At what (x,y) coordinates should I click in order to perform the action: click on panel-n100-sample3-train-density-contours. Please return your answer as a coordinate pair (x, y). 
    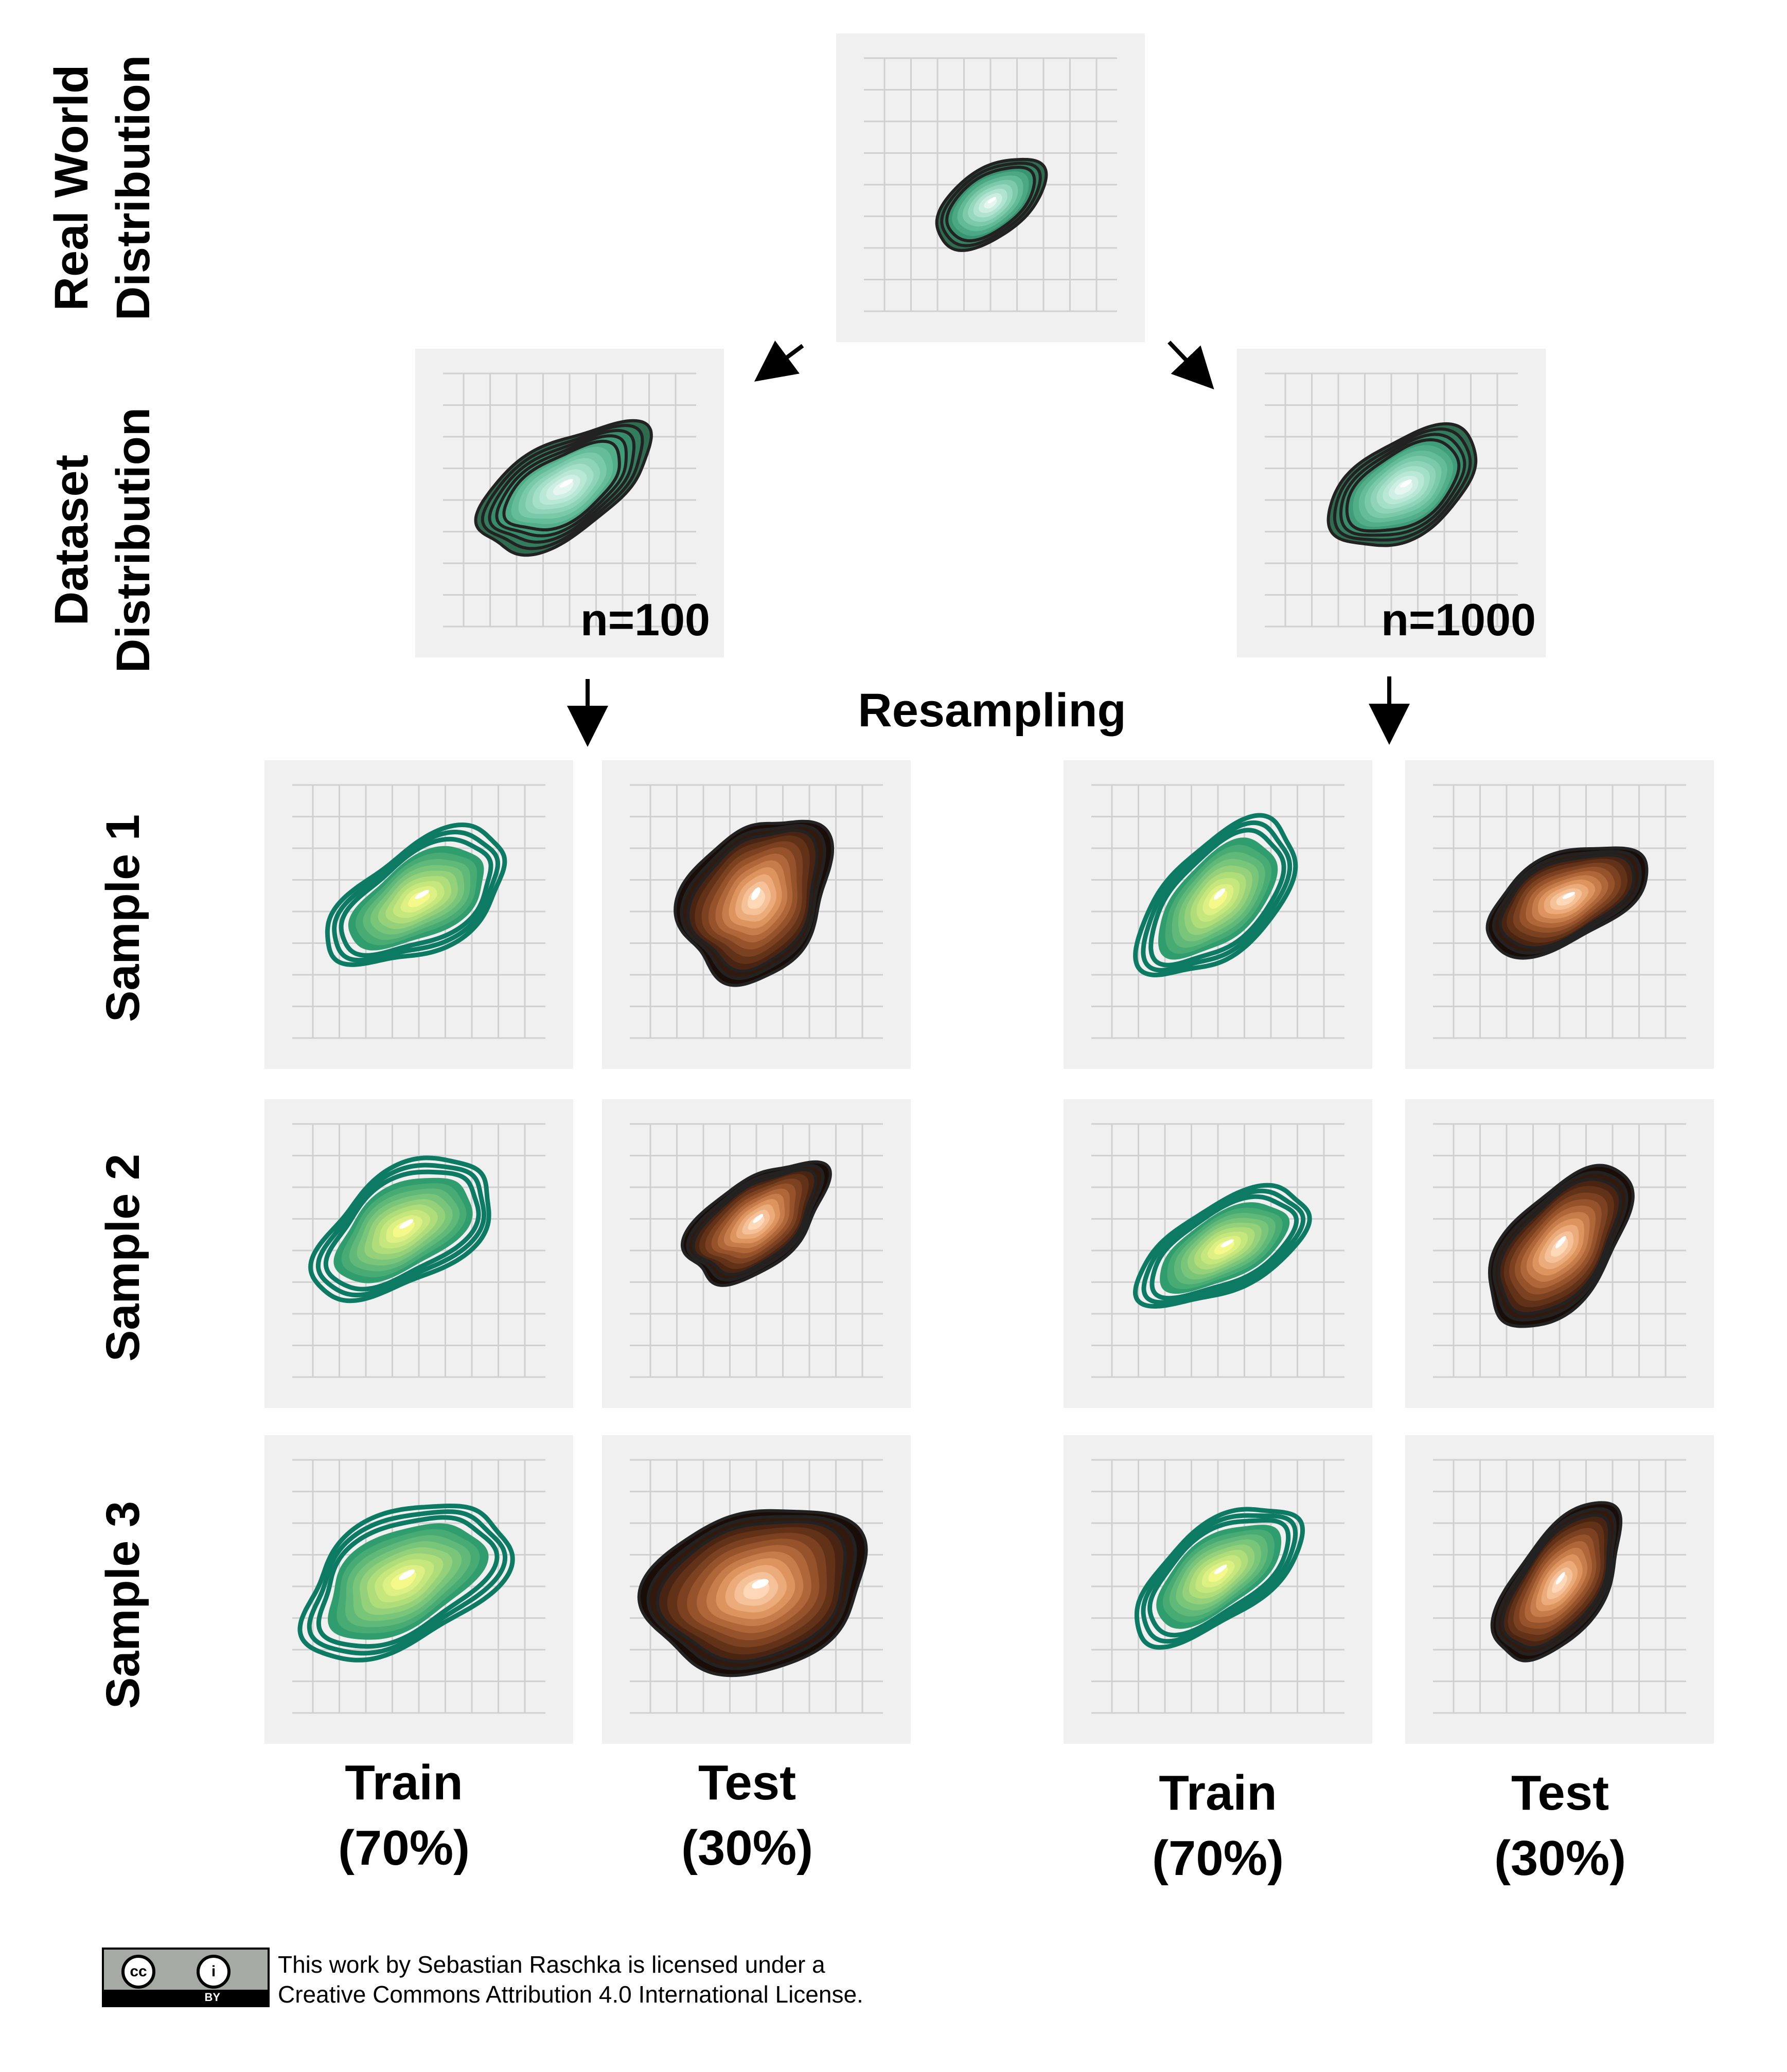
    Looking at the image, I should click on (406, 1583).